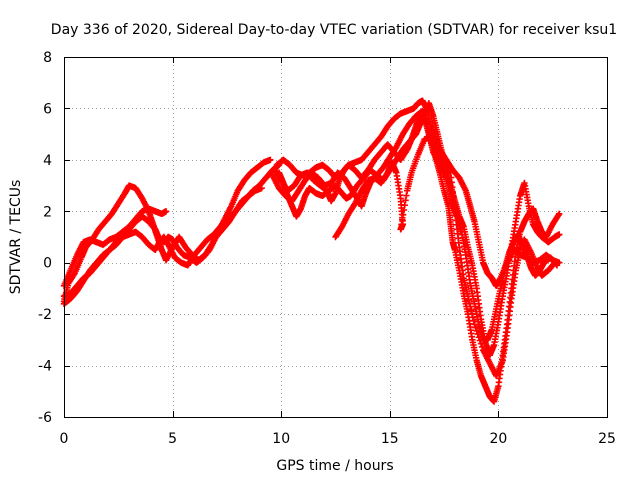  Describe the element at coordinates (281, 439) in the screenshot. I see `x-tick-label: 10` at that location.